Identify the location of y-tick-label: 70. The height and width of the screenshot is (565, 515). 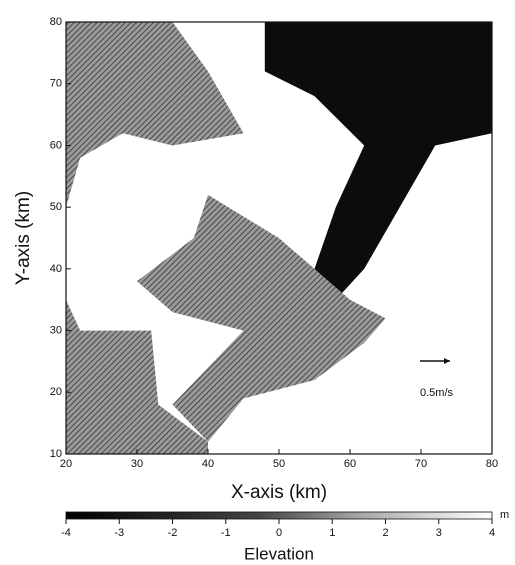
(56, 84).